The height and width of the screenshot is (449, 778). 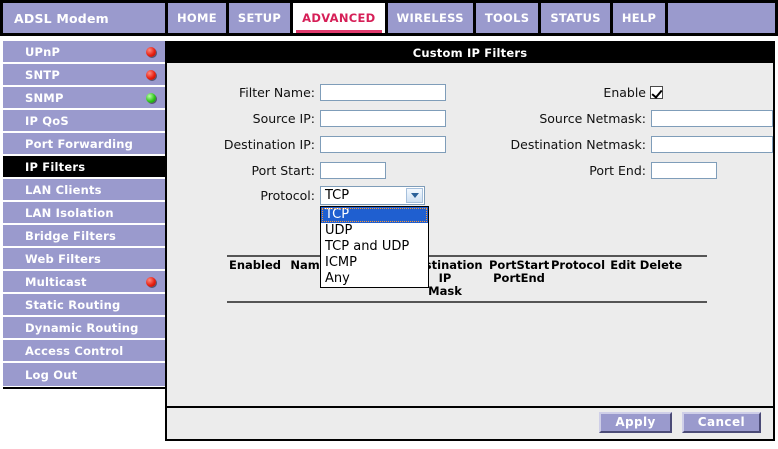 What do you see at coordinates (283, 118) in the screenshot?
I see `source-ip-label: Source IP:` at bounding box center [283, 118].